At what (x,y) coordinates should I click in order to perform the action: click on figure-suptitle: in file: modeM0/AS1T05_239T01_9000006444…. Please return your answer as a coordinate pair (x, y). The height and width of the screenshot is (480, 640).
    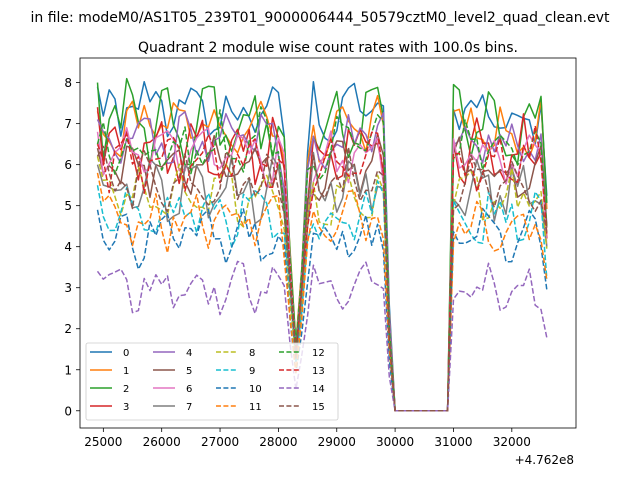
    Looking at the image, I should click on (320, 18).